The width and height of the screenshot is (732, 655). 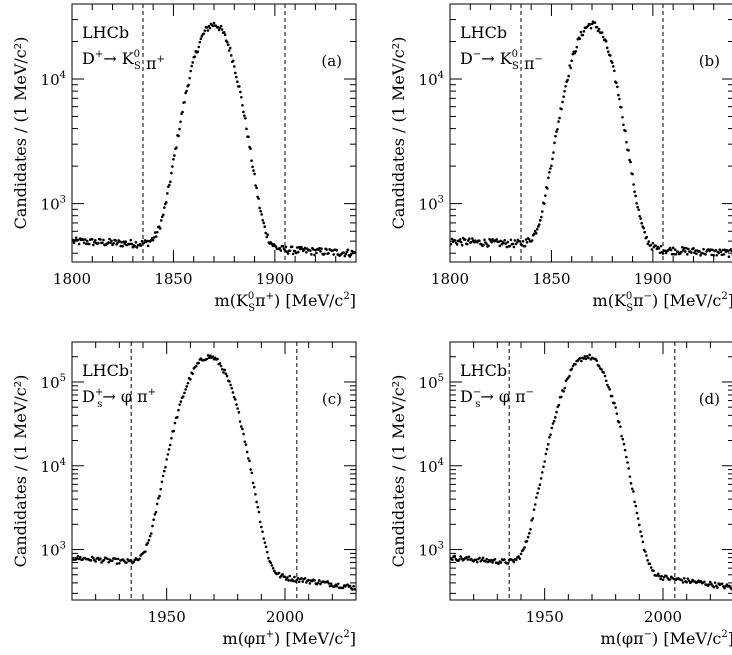 What do you see at coordinates (724, 634) in the screenshot?
I see `x-label-unit-exp: 2` at bounding box center [724, 634].